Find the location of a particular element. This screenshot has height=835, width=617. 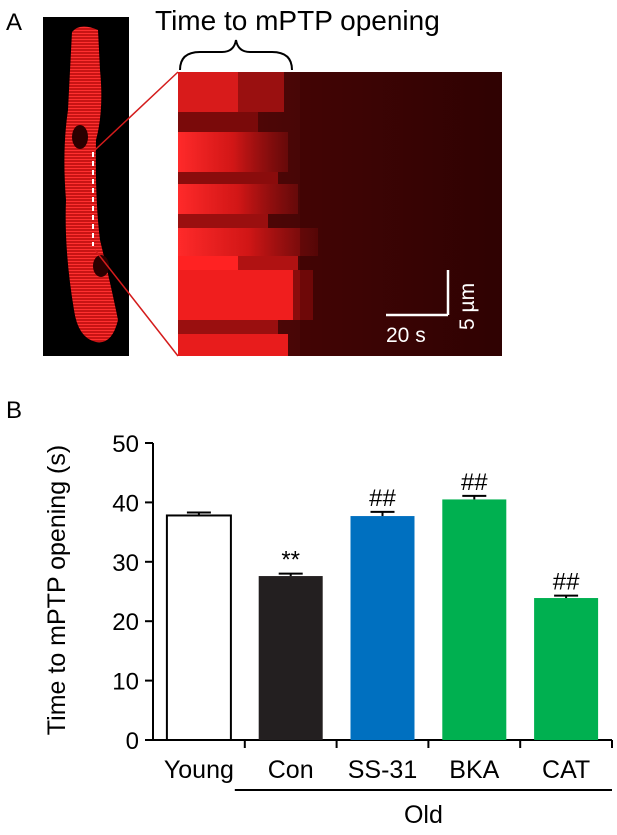

significance-ss-31: ## is located at coordinates (382, 498).